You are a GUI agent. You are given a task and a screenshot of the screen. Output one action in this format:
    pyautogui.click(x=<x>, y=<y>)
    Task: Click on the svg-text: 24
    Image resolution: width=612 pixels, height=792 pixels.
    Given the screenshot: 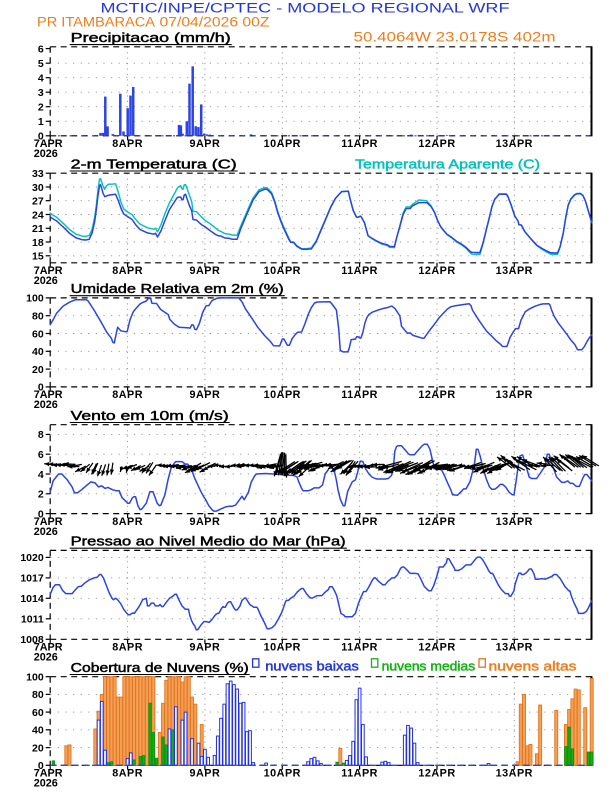 What is the action you would take?
    pyautogui.click(x=38, y=215)
    